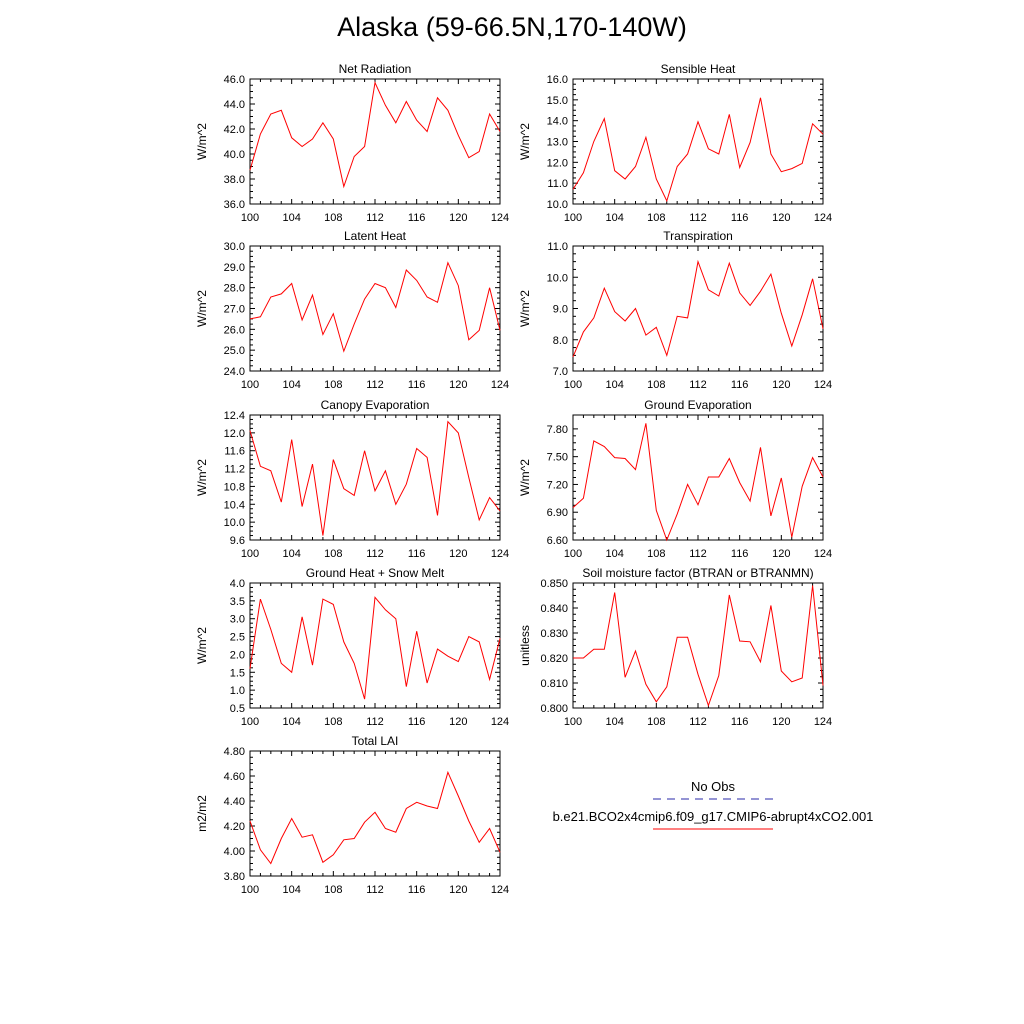  What do you see at coordinates (557, 541) in the screenshot?
I see `y-tick-label: 6.60` at bounding box center [557, 541].